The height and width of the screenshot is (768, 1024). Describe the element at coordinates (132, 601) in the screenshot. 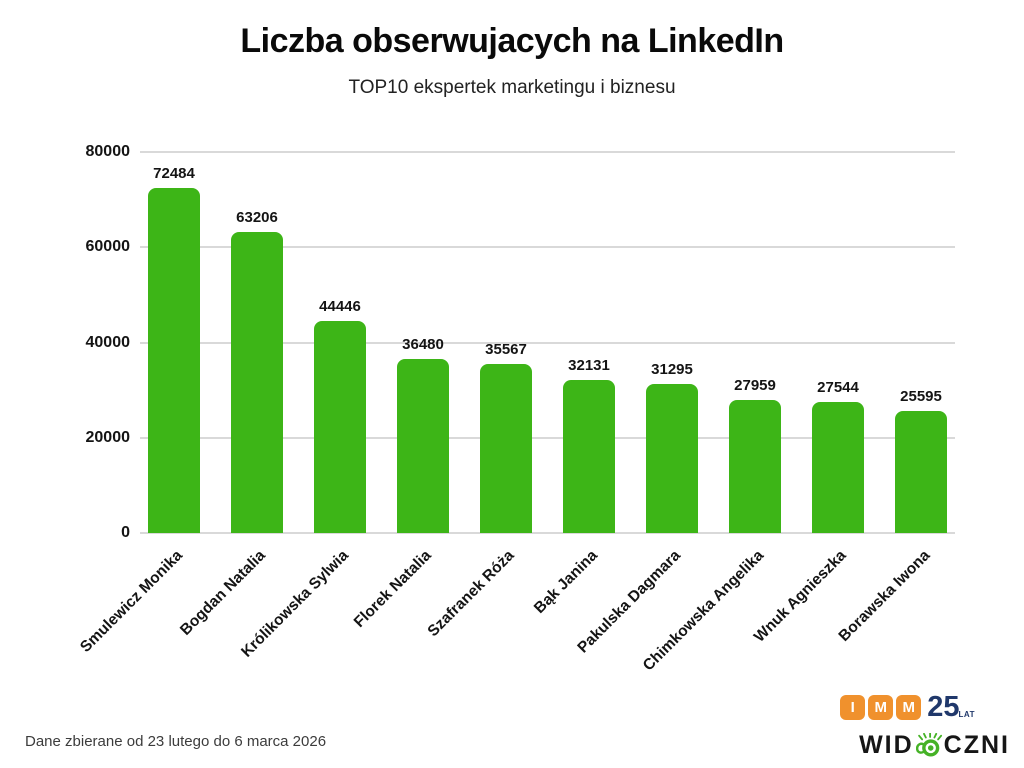

I see `x-axis-category-label: Smulewicz Monika` at that location.